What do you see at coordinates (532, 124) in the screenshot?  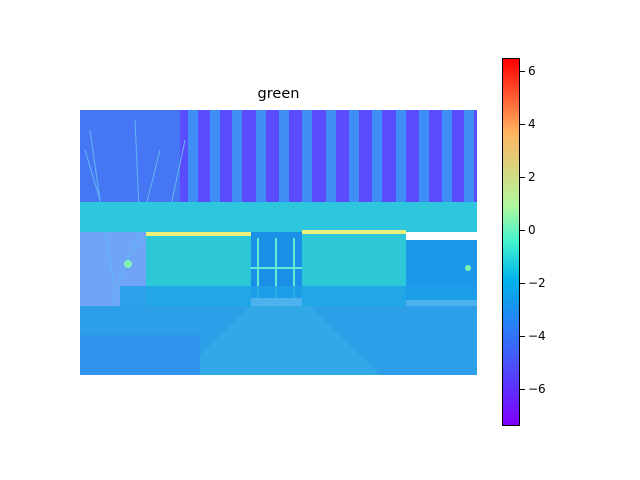 I see `colorbar-tick-label: 4` at bounding box center [532, 124].